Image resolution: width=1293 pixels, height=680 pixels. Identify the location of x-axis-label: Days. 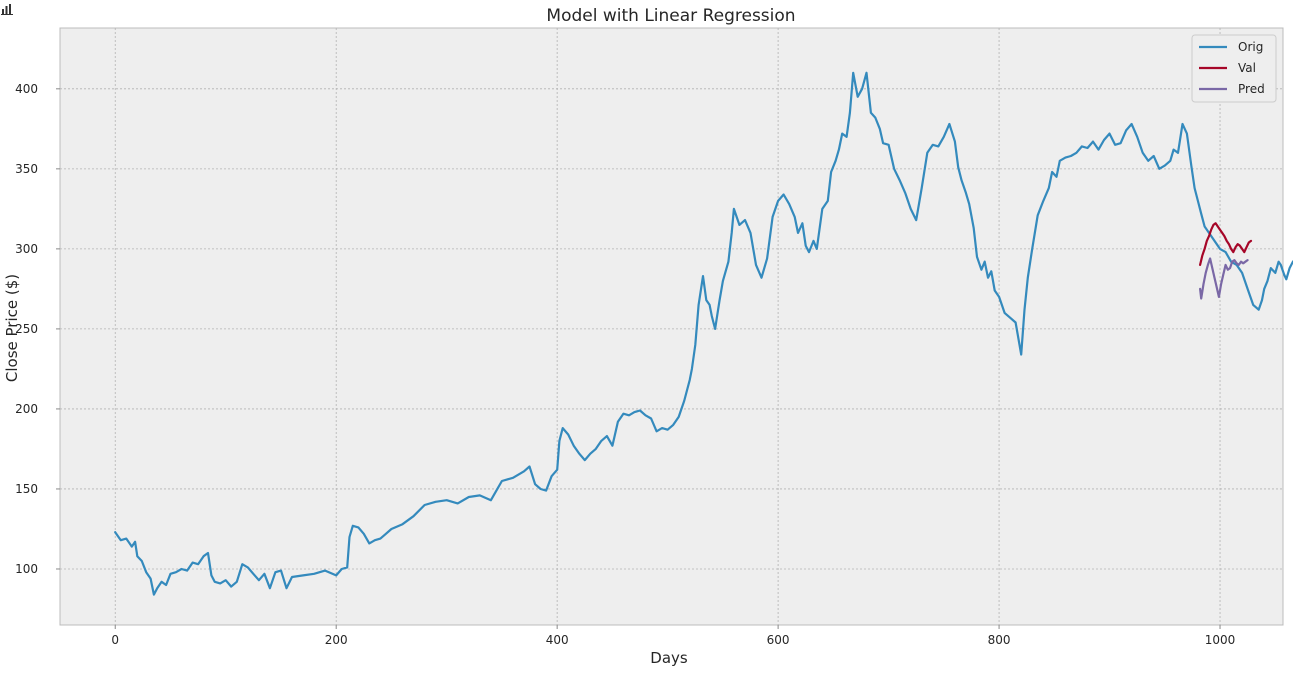
(669, 658).